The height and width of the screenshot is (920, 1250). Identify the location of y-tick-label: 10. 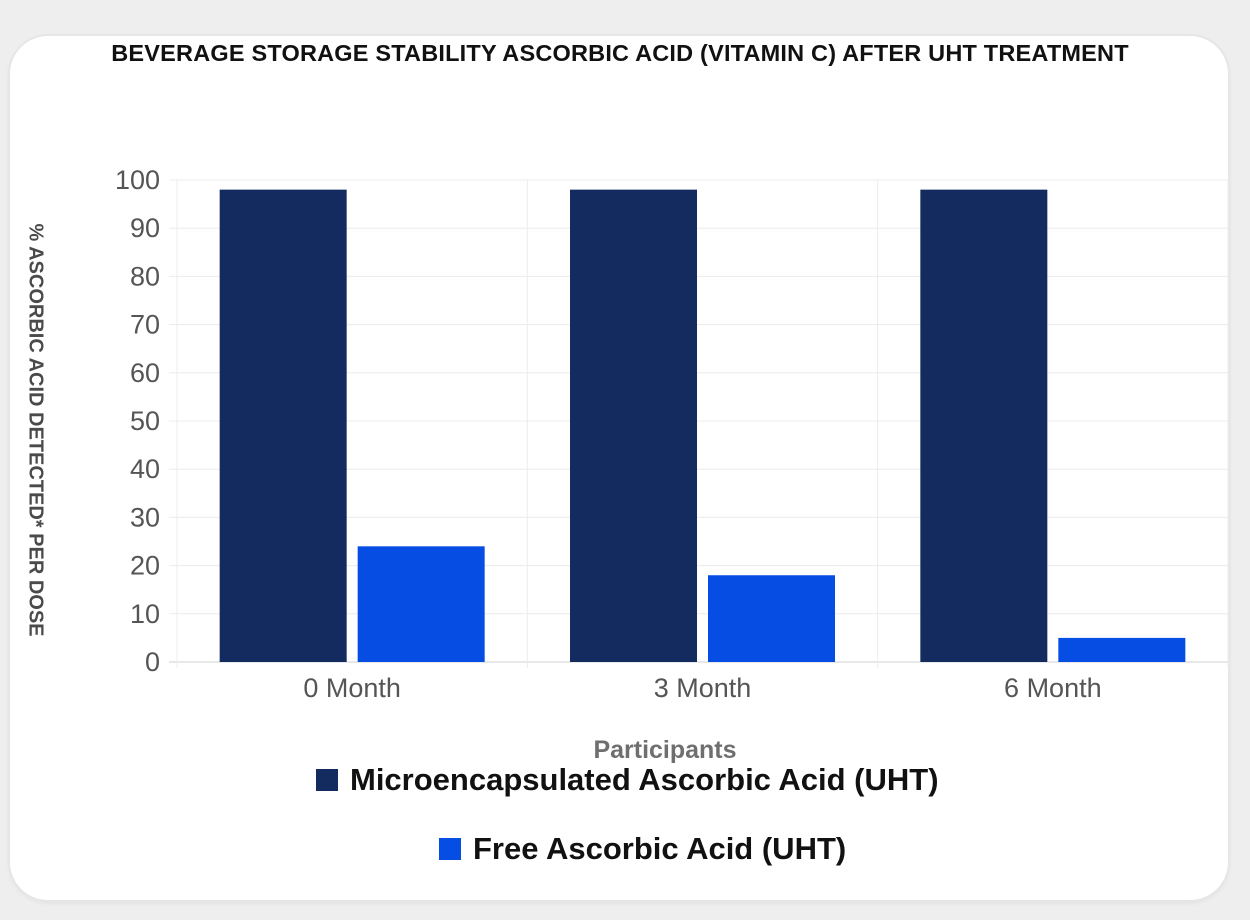
(145, 614).